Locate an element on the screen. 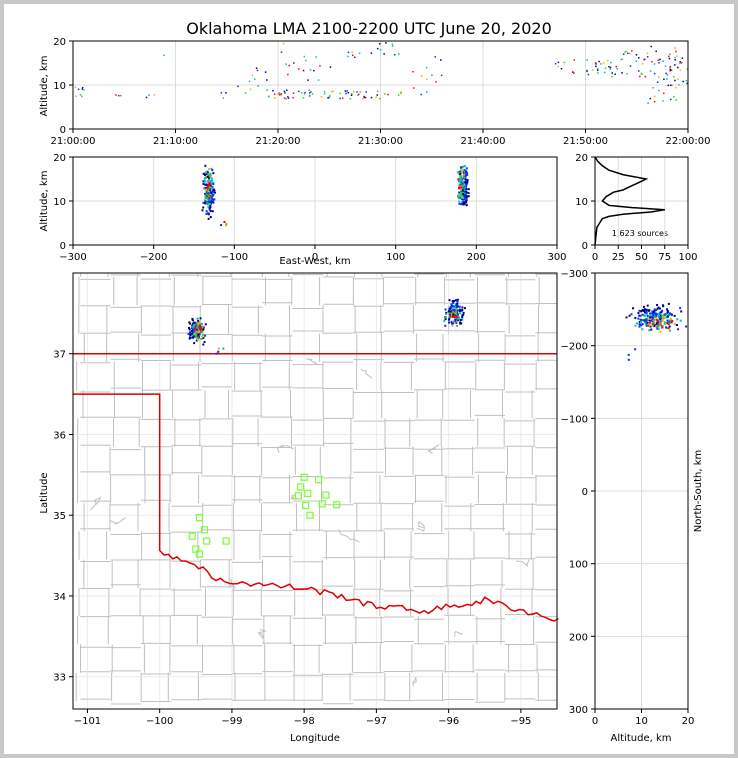  altitude-histogram-panel is located at coordinates (640, 202).